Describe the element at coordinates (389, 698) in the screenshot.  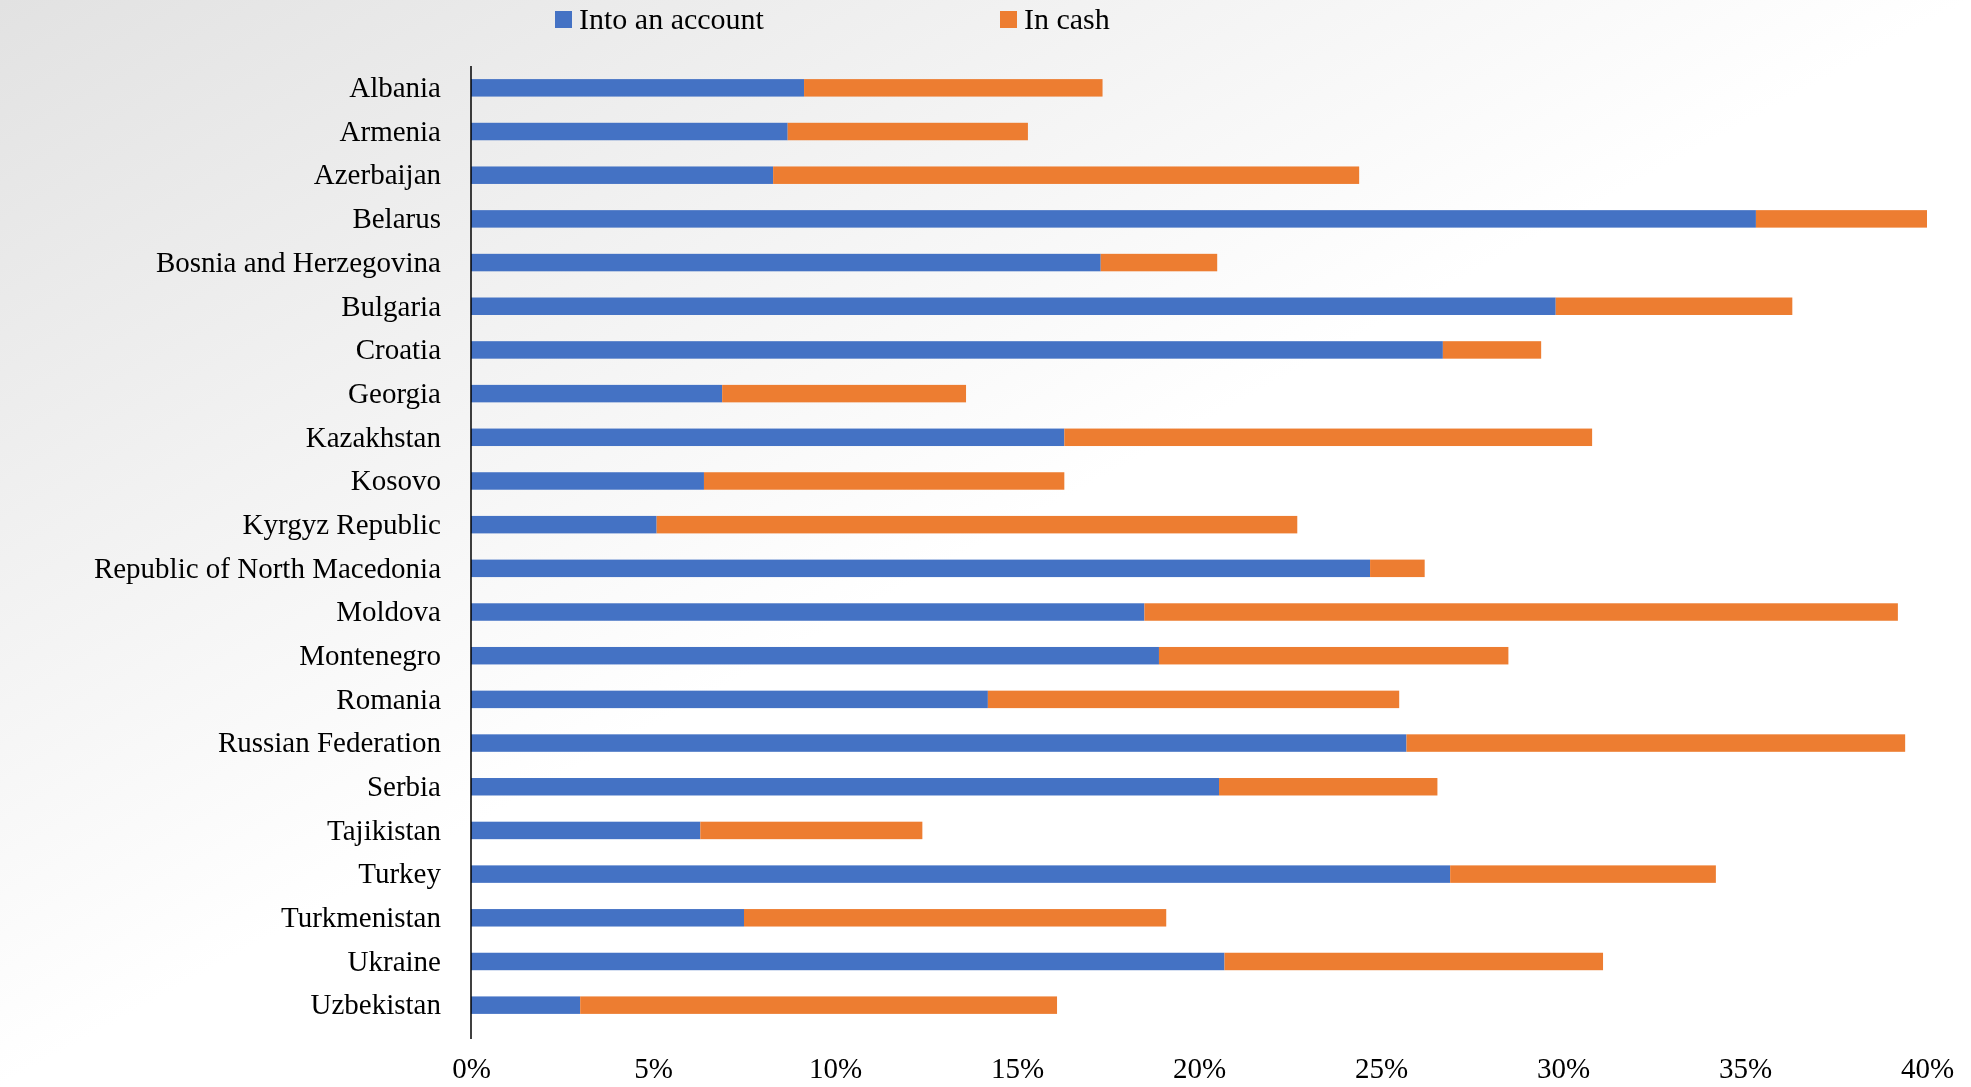
I see `y-tick-label: Romania` at that location.